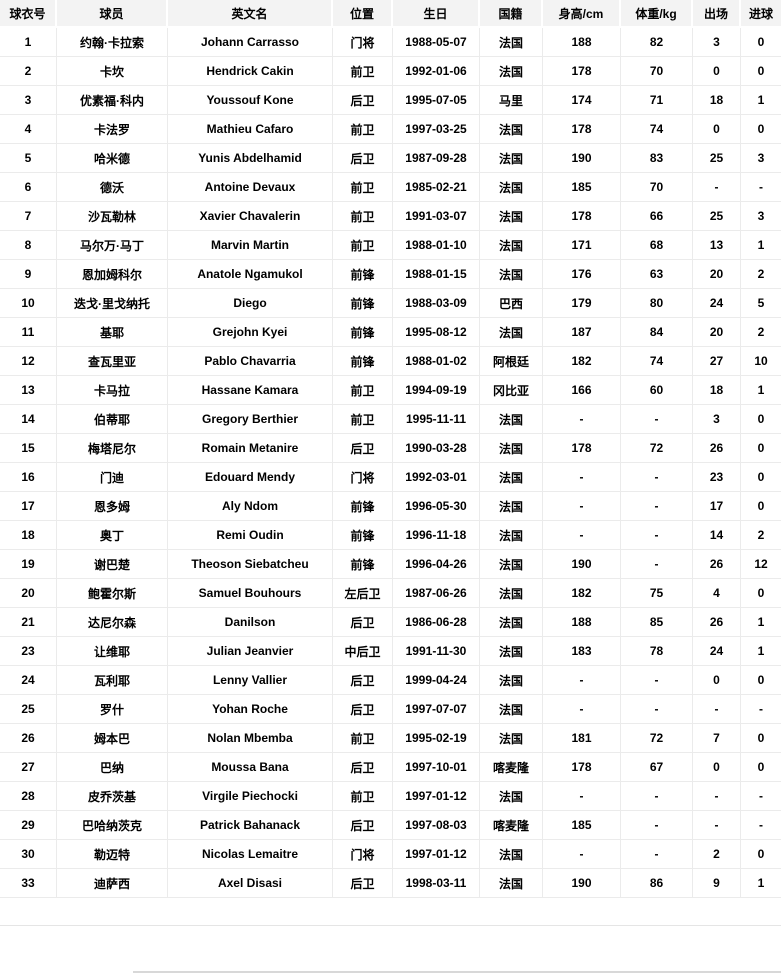 The image size is (781, 979). Describe the element at coordinates (436, 535) in the screenshot. I see `cell-birthday: 1996-11-18` at that location.